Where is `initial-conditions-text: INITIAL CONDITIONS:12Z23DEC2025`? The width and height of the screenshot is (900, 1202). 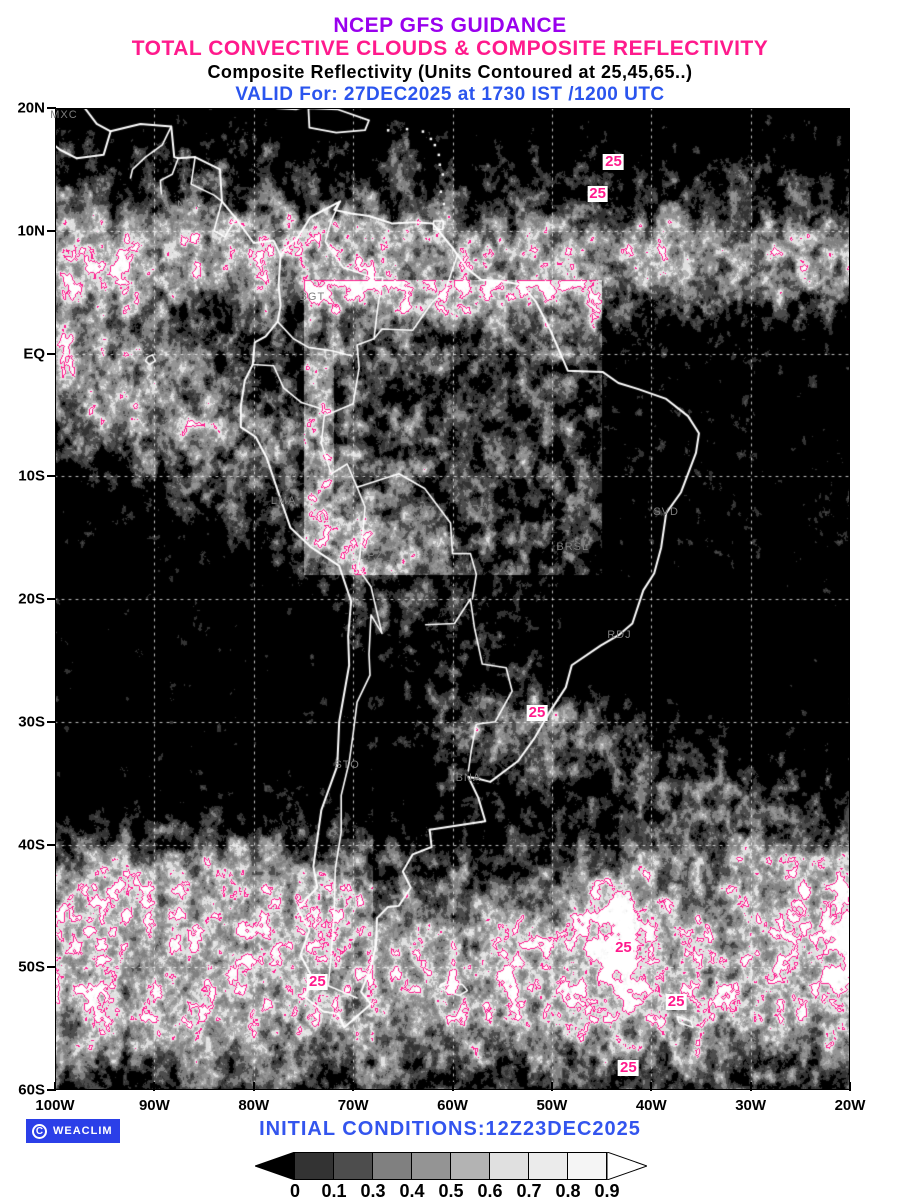 initial-conditions-text: INITIAL CONDITIONS:12Z23DEC2025 is located at coordinates (450, 1129).